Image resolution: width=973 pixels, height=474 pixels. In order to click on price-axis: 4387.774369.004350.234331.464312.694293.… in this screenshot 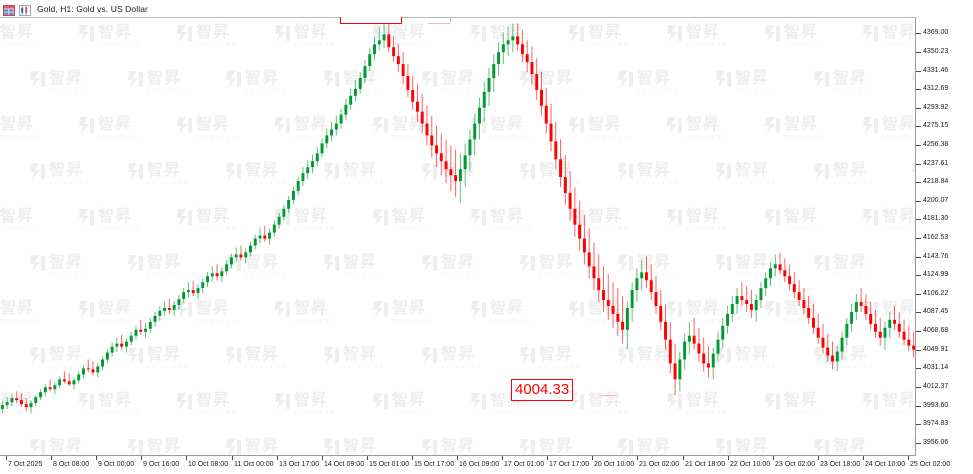, I will do `click(944, 237)`.